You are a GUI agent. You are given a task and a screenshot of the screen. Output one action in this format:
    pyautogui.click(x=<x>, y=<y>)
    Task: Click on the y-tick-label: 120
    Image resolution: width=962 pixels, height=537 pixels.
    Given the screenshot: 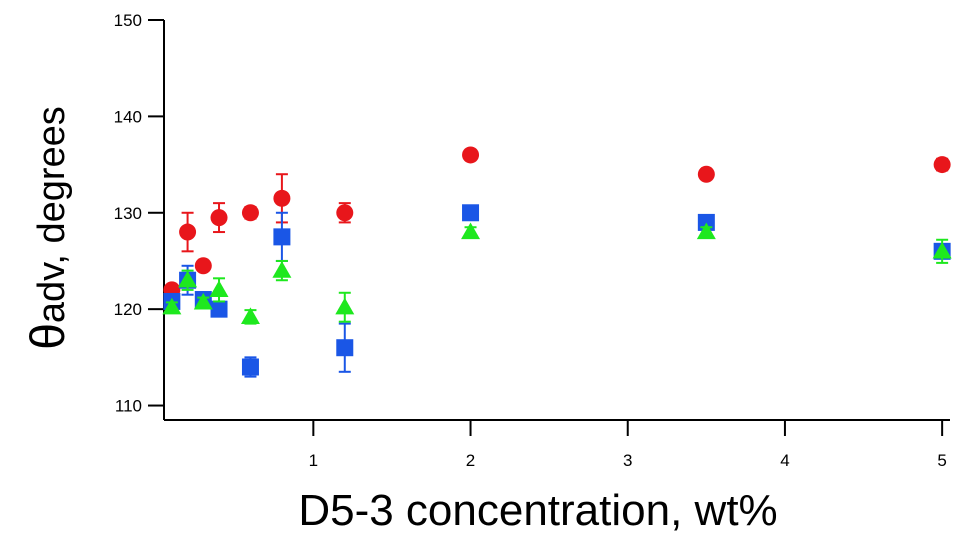 What is the action you would take?
    pyautogui.click(x=128, y=309)
    